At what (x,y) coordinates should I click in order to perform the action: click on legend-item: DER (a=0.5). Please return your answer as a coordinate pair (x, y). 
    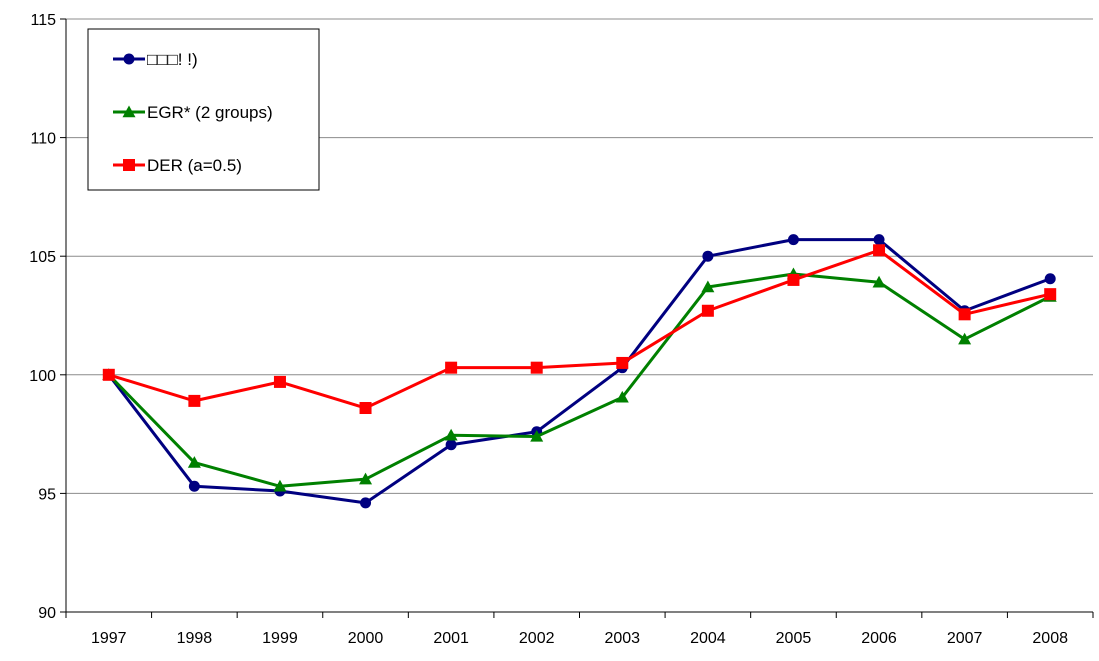
    Looking at the image, I should click on (177, 165).